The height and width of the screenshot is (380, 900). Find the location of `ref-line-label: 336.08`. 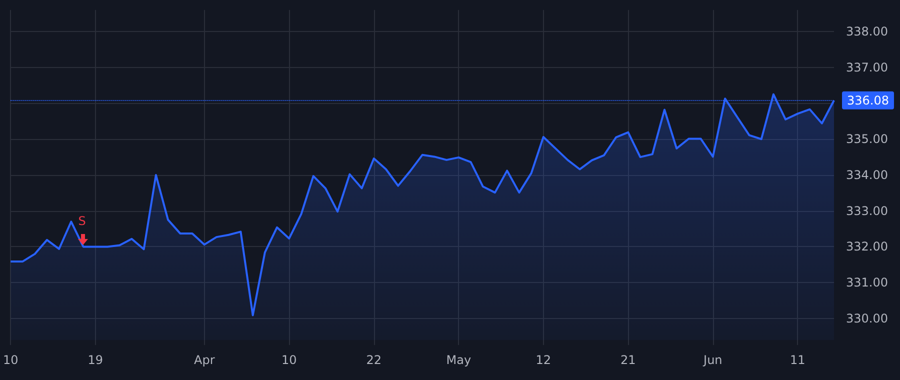

ref-line-label: 336.08 is located at coordinates (868, 100).